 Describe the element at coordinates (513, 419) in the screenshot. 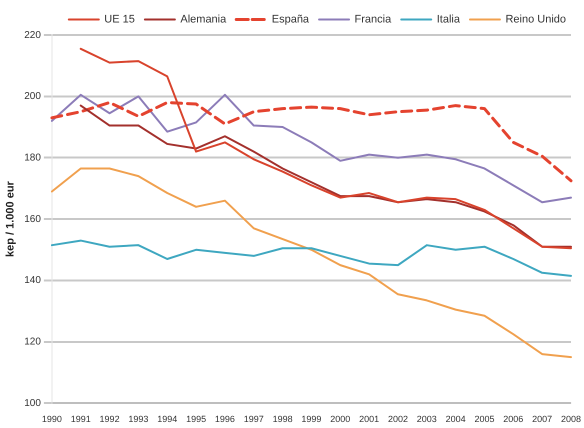

I see `x-tick-label: 2006` at that location.